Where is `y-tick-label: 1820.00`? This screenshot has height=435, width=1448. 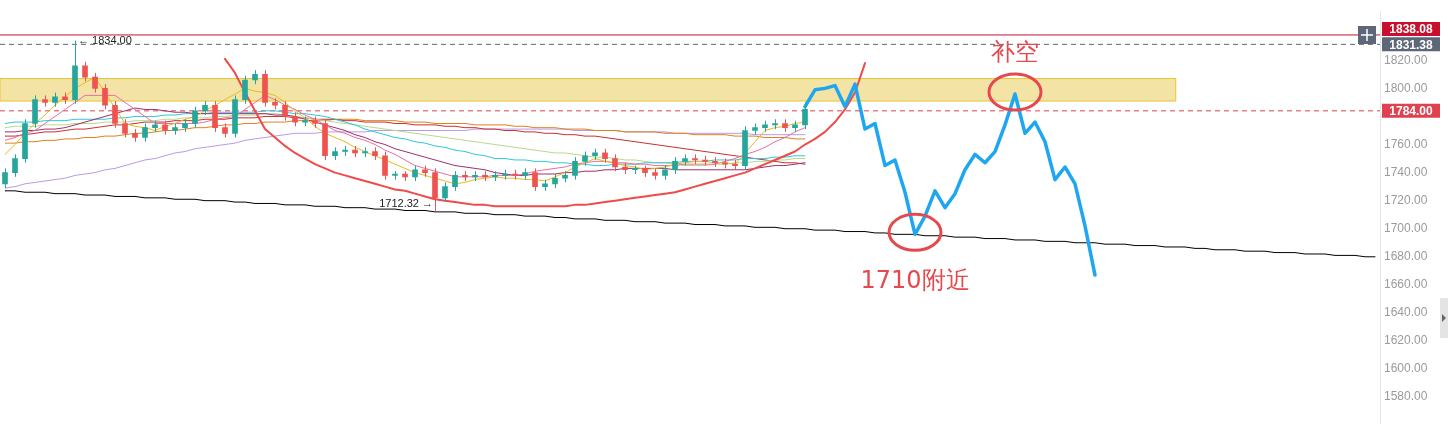
y-tick-label: 1820.00 is located at coordinates (1406, 59).